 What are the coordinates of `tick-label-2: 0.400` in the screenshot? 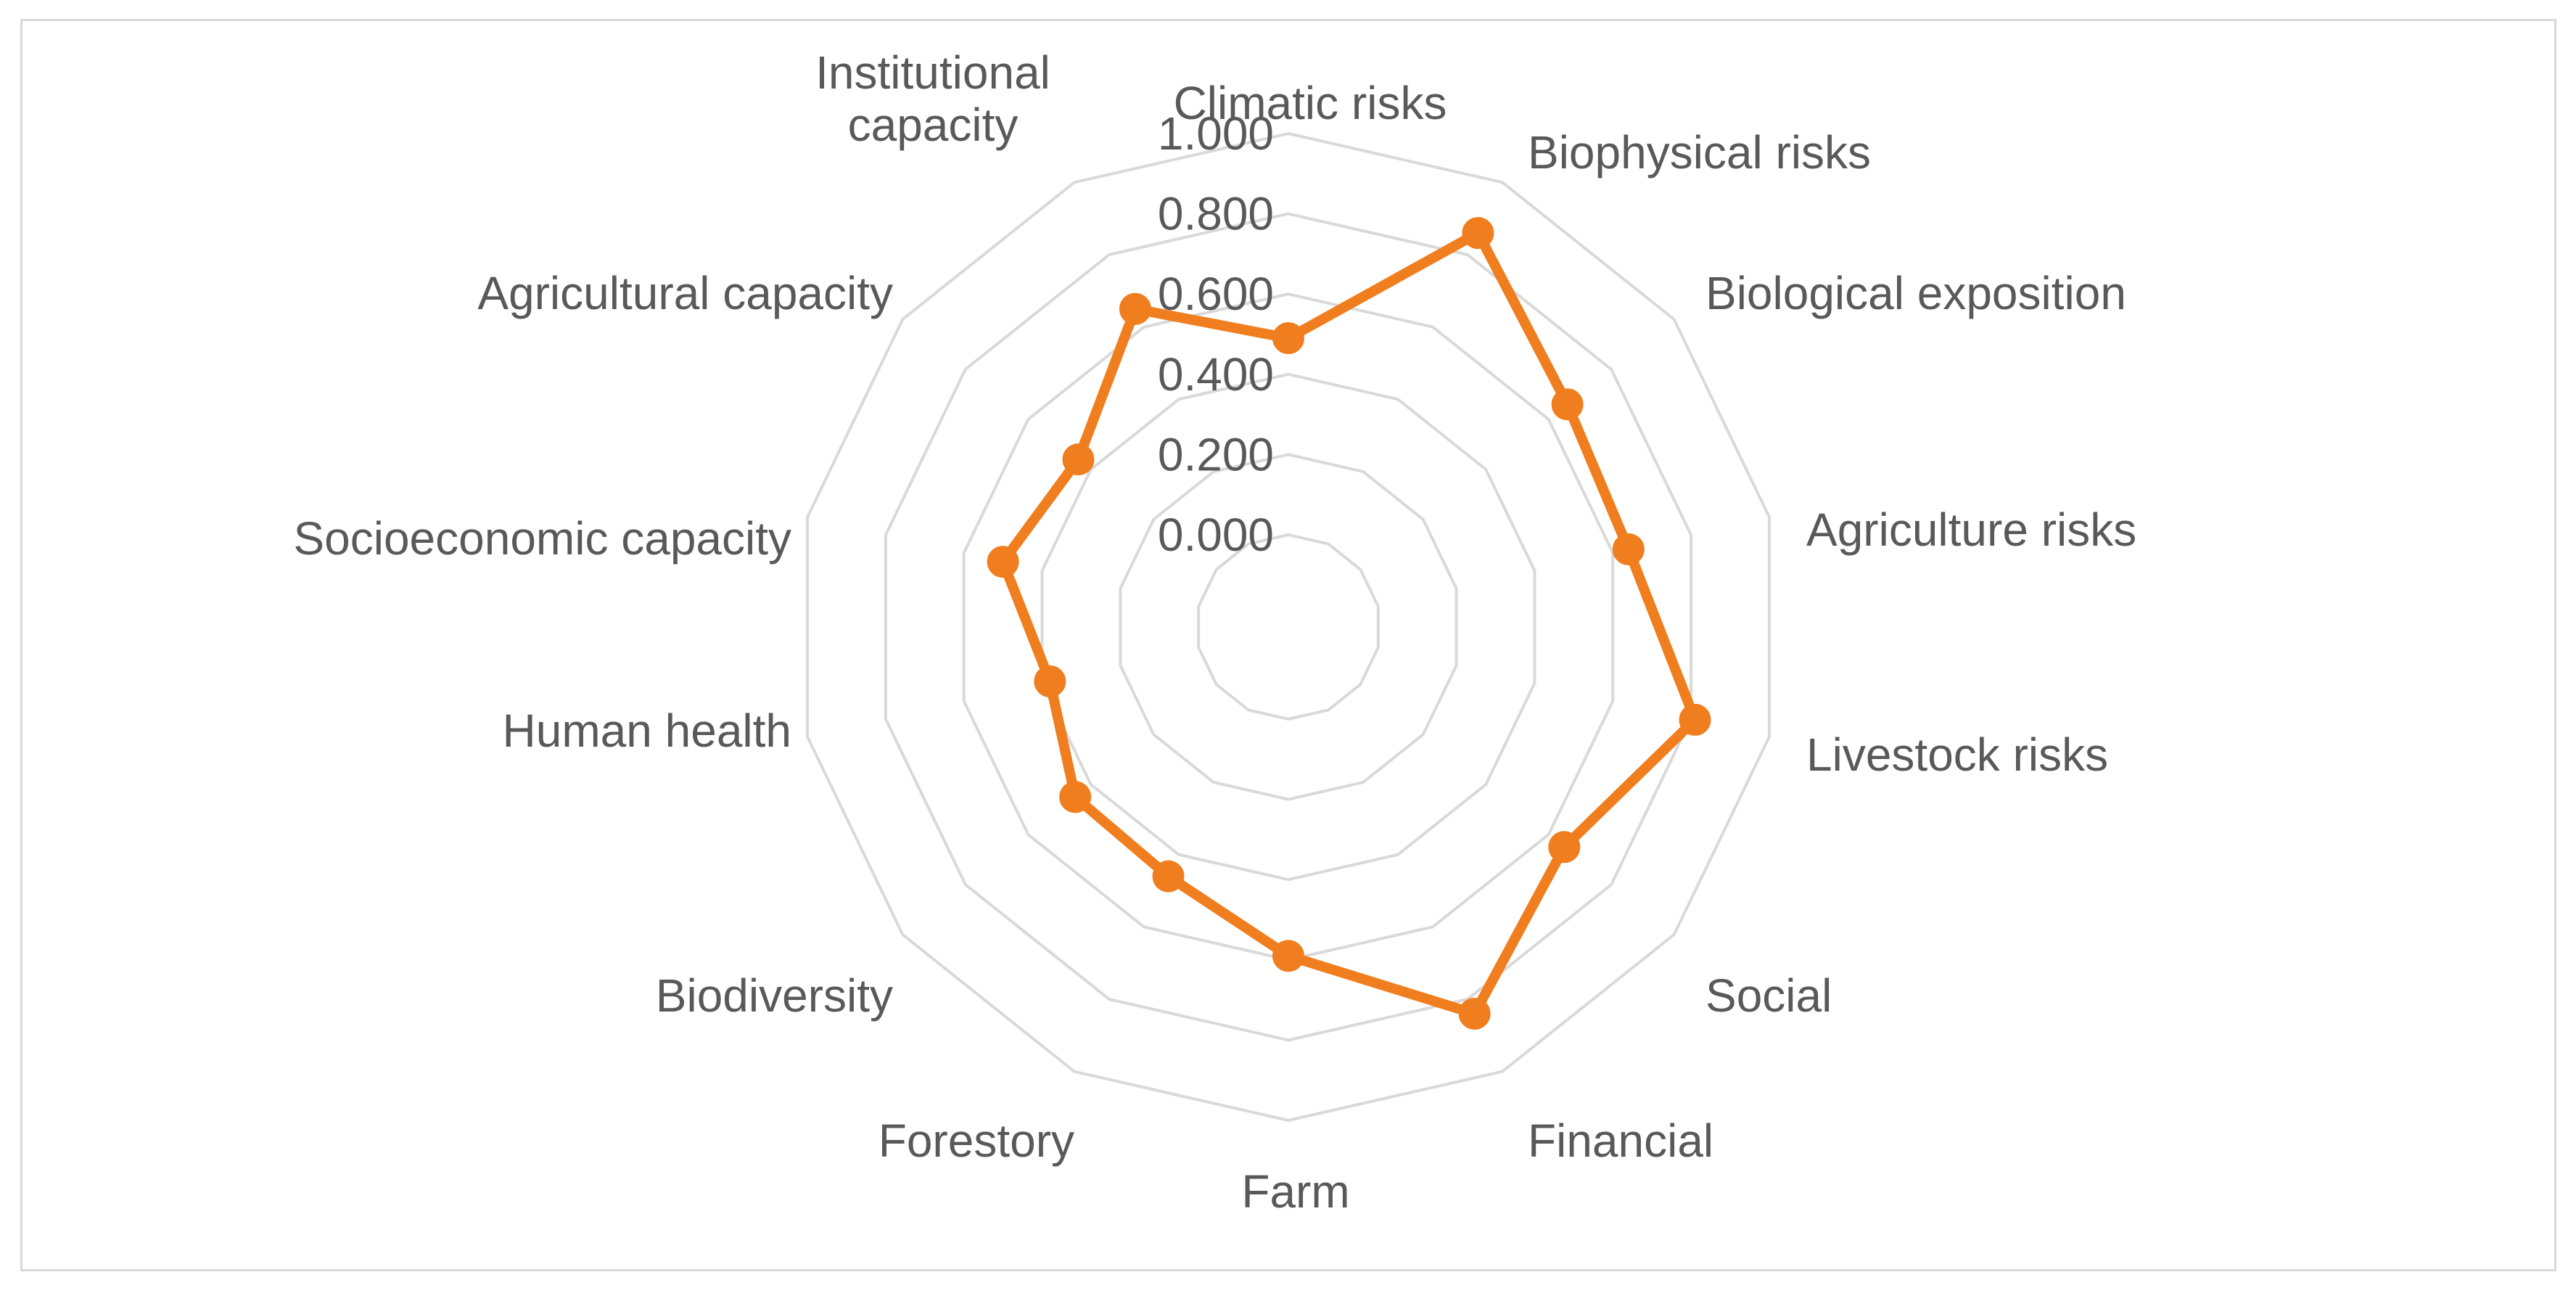 It's located at (1216, 374).